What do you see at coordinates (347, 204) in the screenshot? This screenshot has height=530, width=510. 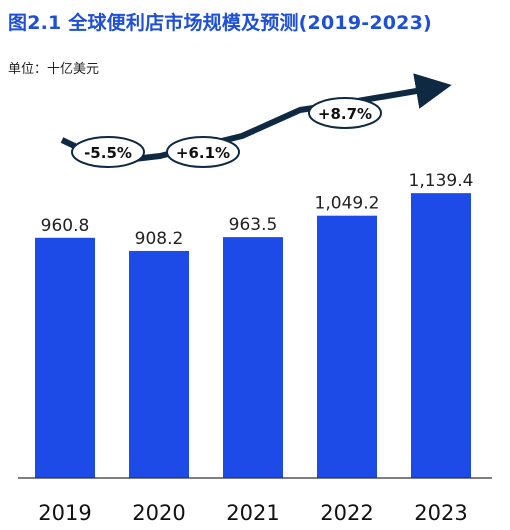 I see `bar-value-label: 1,049.2` at bounding box center [347, 204].